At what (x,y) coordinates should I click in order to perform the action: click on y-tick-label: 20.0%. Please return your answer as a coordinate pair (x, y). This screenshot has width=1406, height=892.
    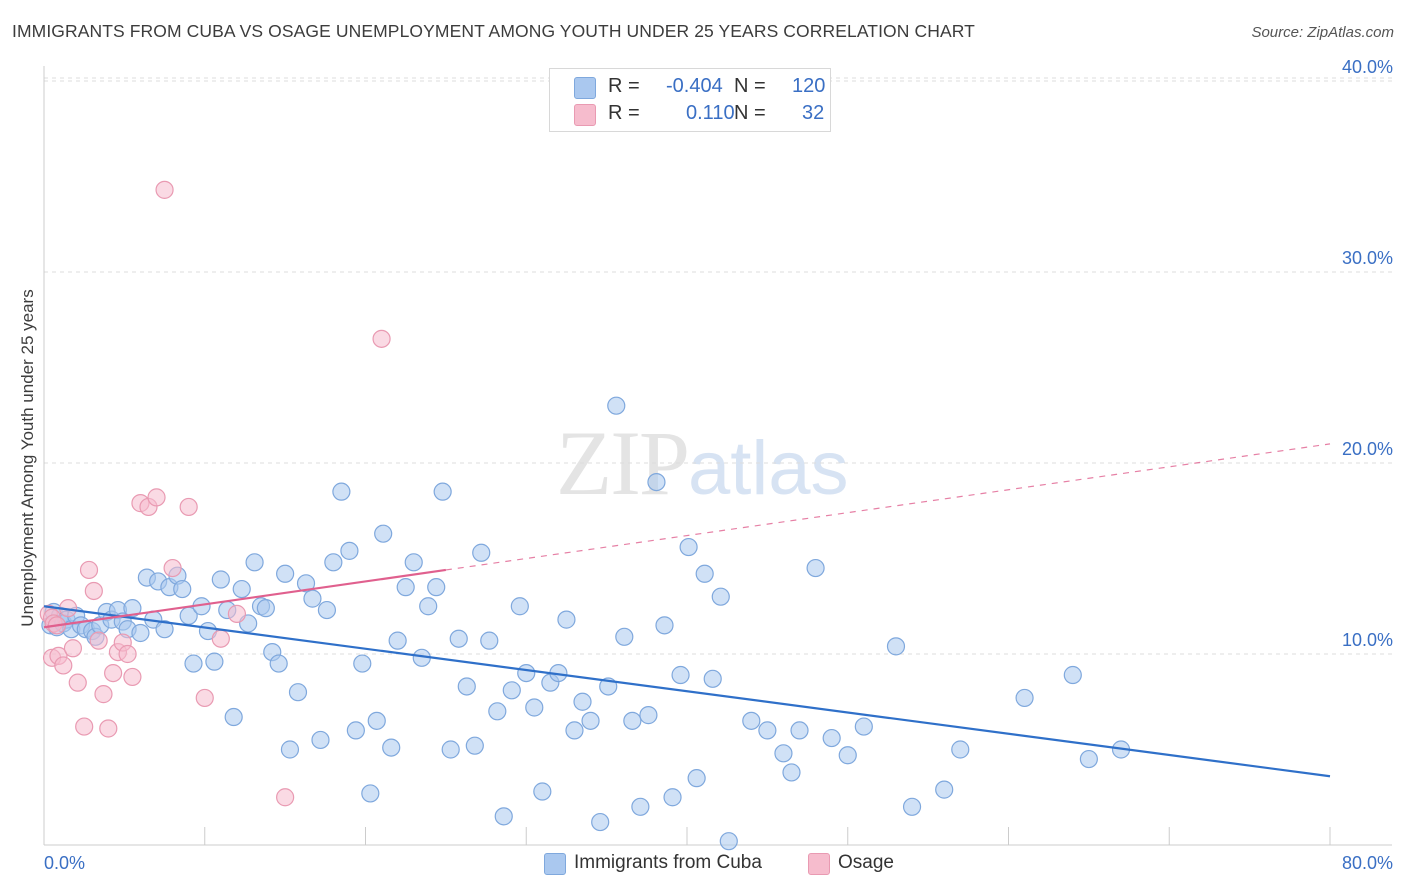
    Looking at the image, I should click on (1367, 449).